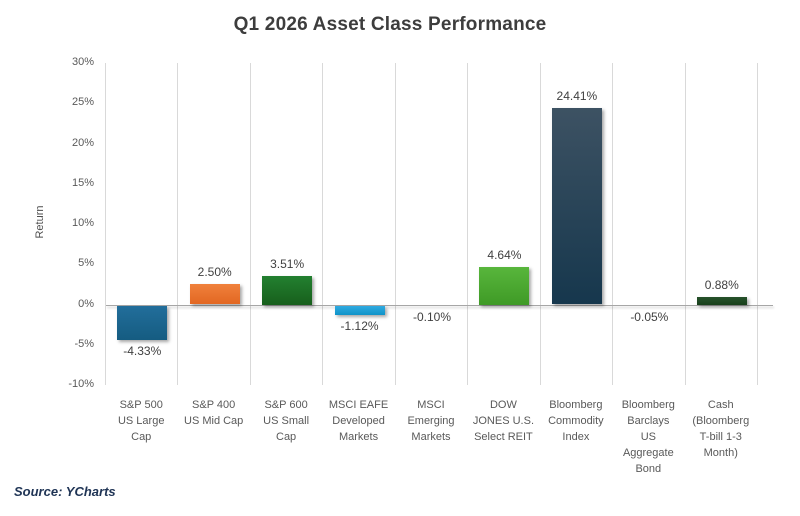  I want to click on bar-value-label: 4.64%, so click(504, 255).